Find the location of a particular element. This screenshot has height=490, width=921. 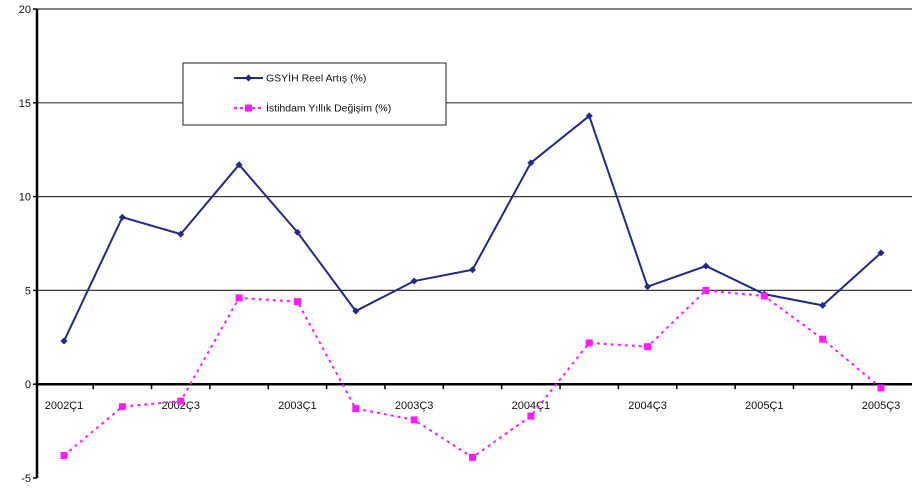

y-tick-label: 0 is located at coordinates (28, 385).